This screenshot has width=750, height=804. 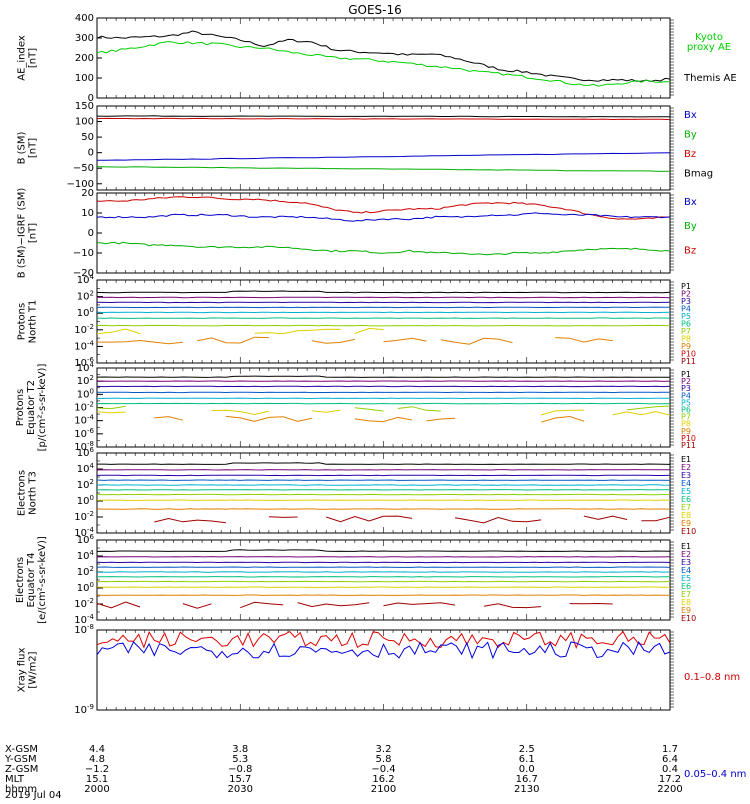 What do you see at coordinates (96, 789) in the screenshot?
I see `x-axis-value: 2000` at bounding box center [96, 789].